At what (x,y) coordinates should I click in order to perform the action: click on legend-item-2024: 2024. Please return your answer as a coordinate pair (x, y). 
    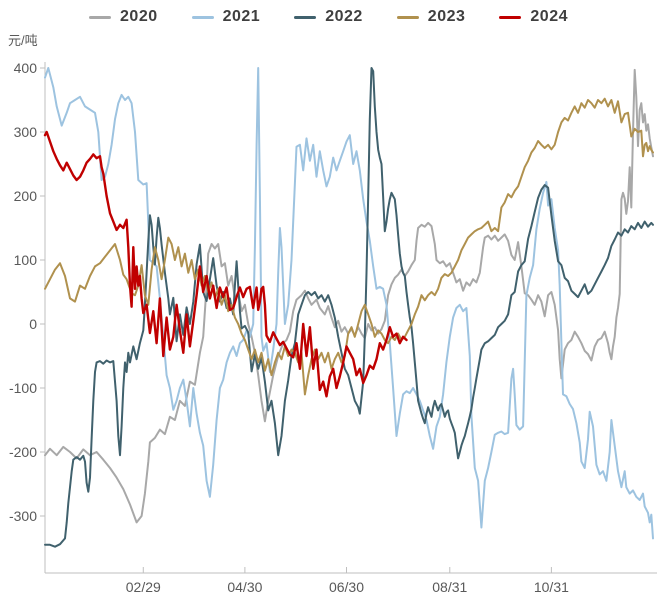
    Looking at the image, I should click on (533, 17).